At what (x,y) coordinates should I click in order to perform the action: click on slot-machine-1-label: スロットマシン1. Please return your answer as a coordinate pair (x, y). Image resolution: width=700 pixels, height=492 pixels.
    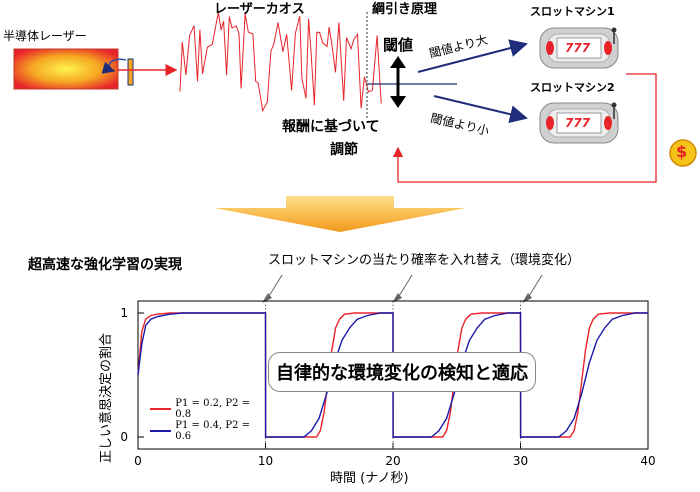
    Looking at the image, I should click on (572, 11).